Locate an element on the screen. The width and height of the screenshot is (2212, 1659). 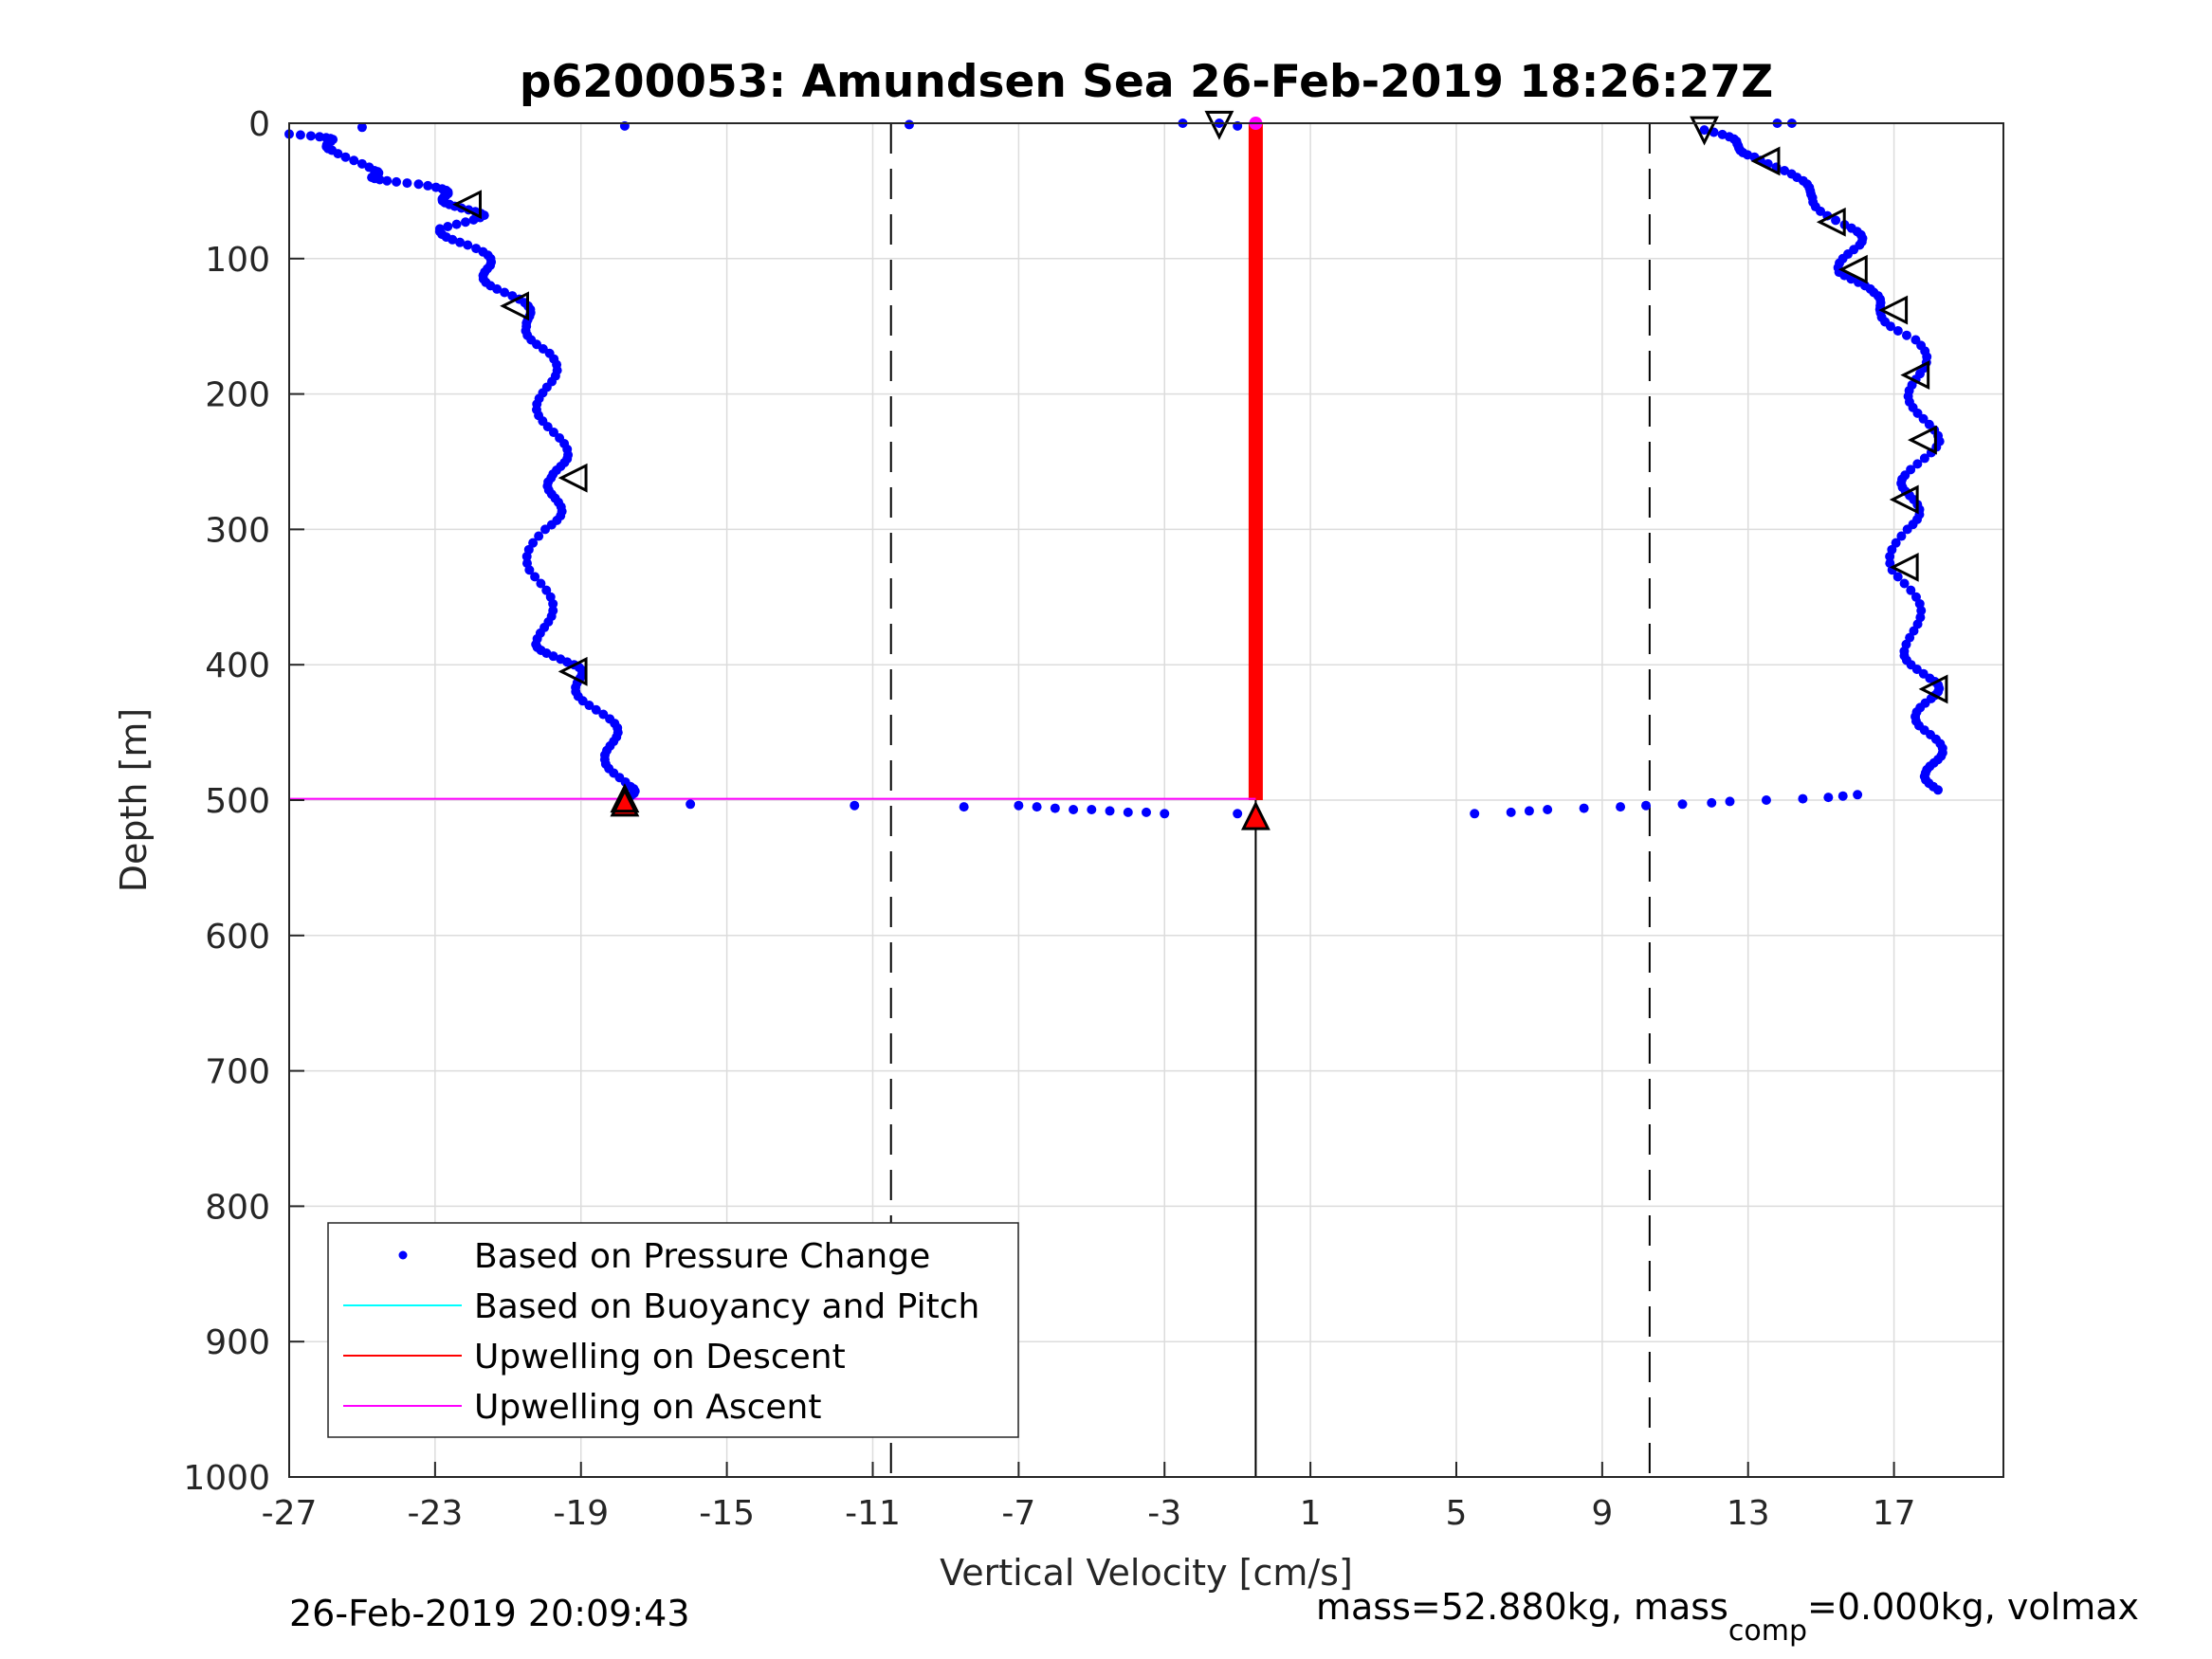
y-tick-label: 600 is located at coordinates (237, 937).